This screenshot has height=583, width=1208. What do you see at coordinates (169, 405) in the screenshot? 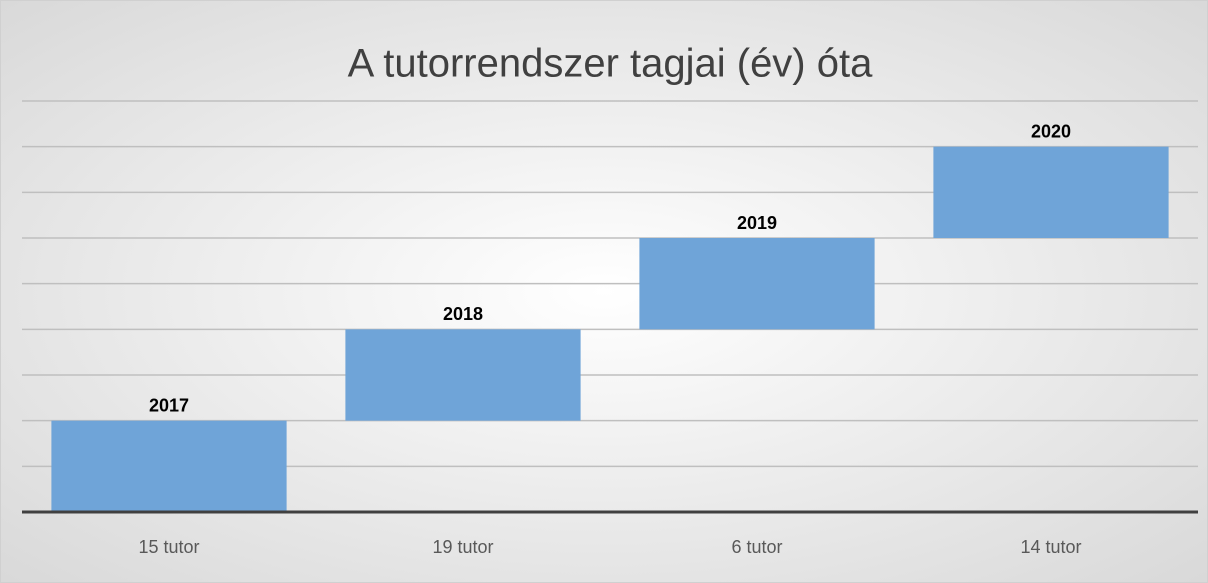
I see `bar-label: 2017` at bounding box center [169, 405].